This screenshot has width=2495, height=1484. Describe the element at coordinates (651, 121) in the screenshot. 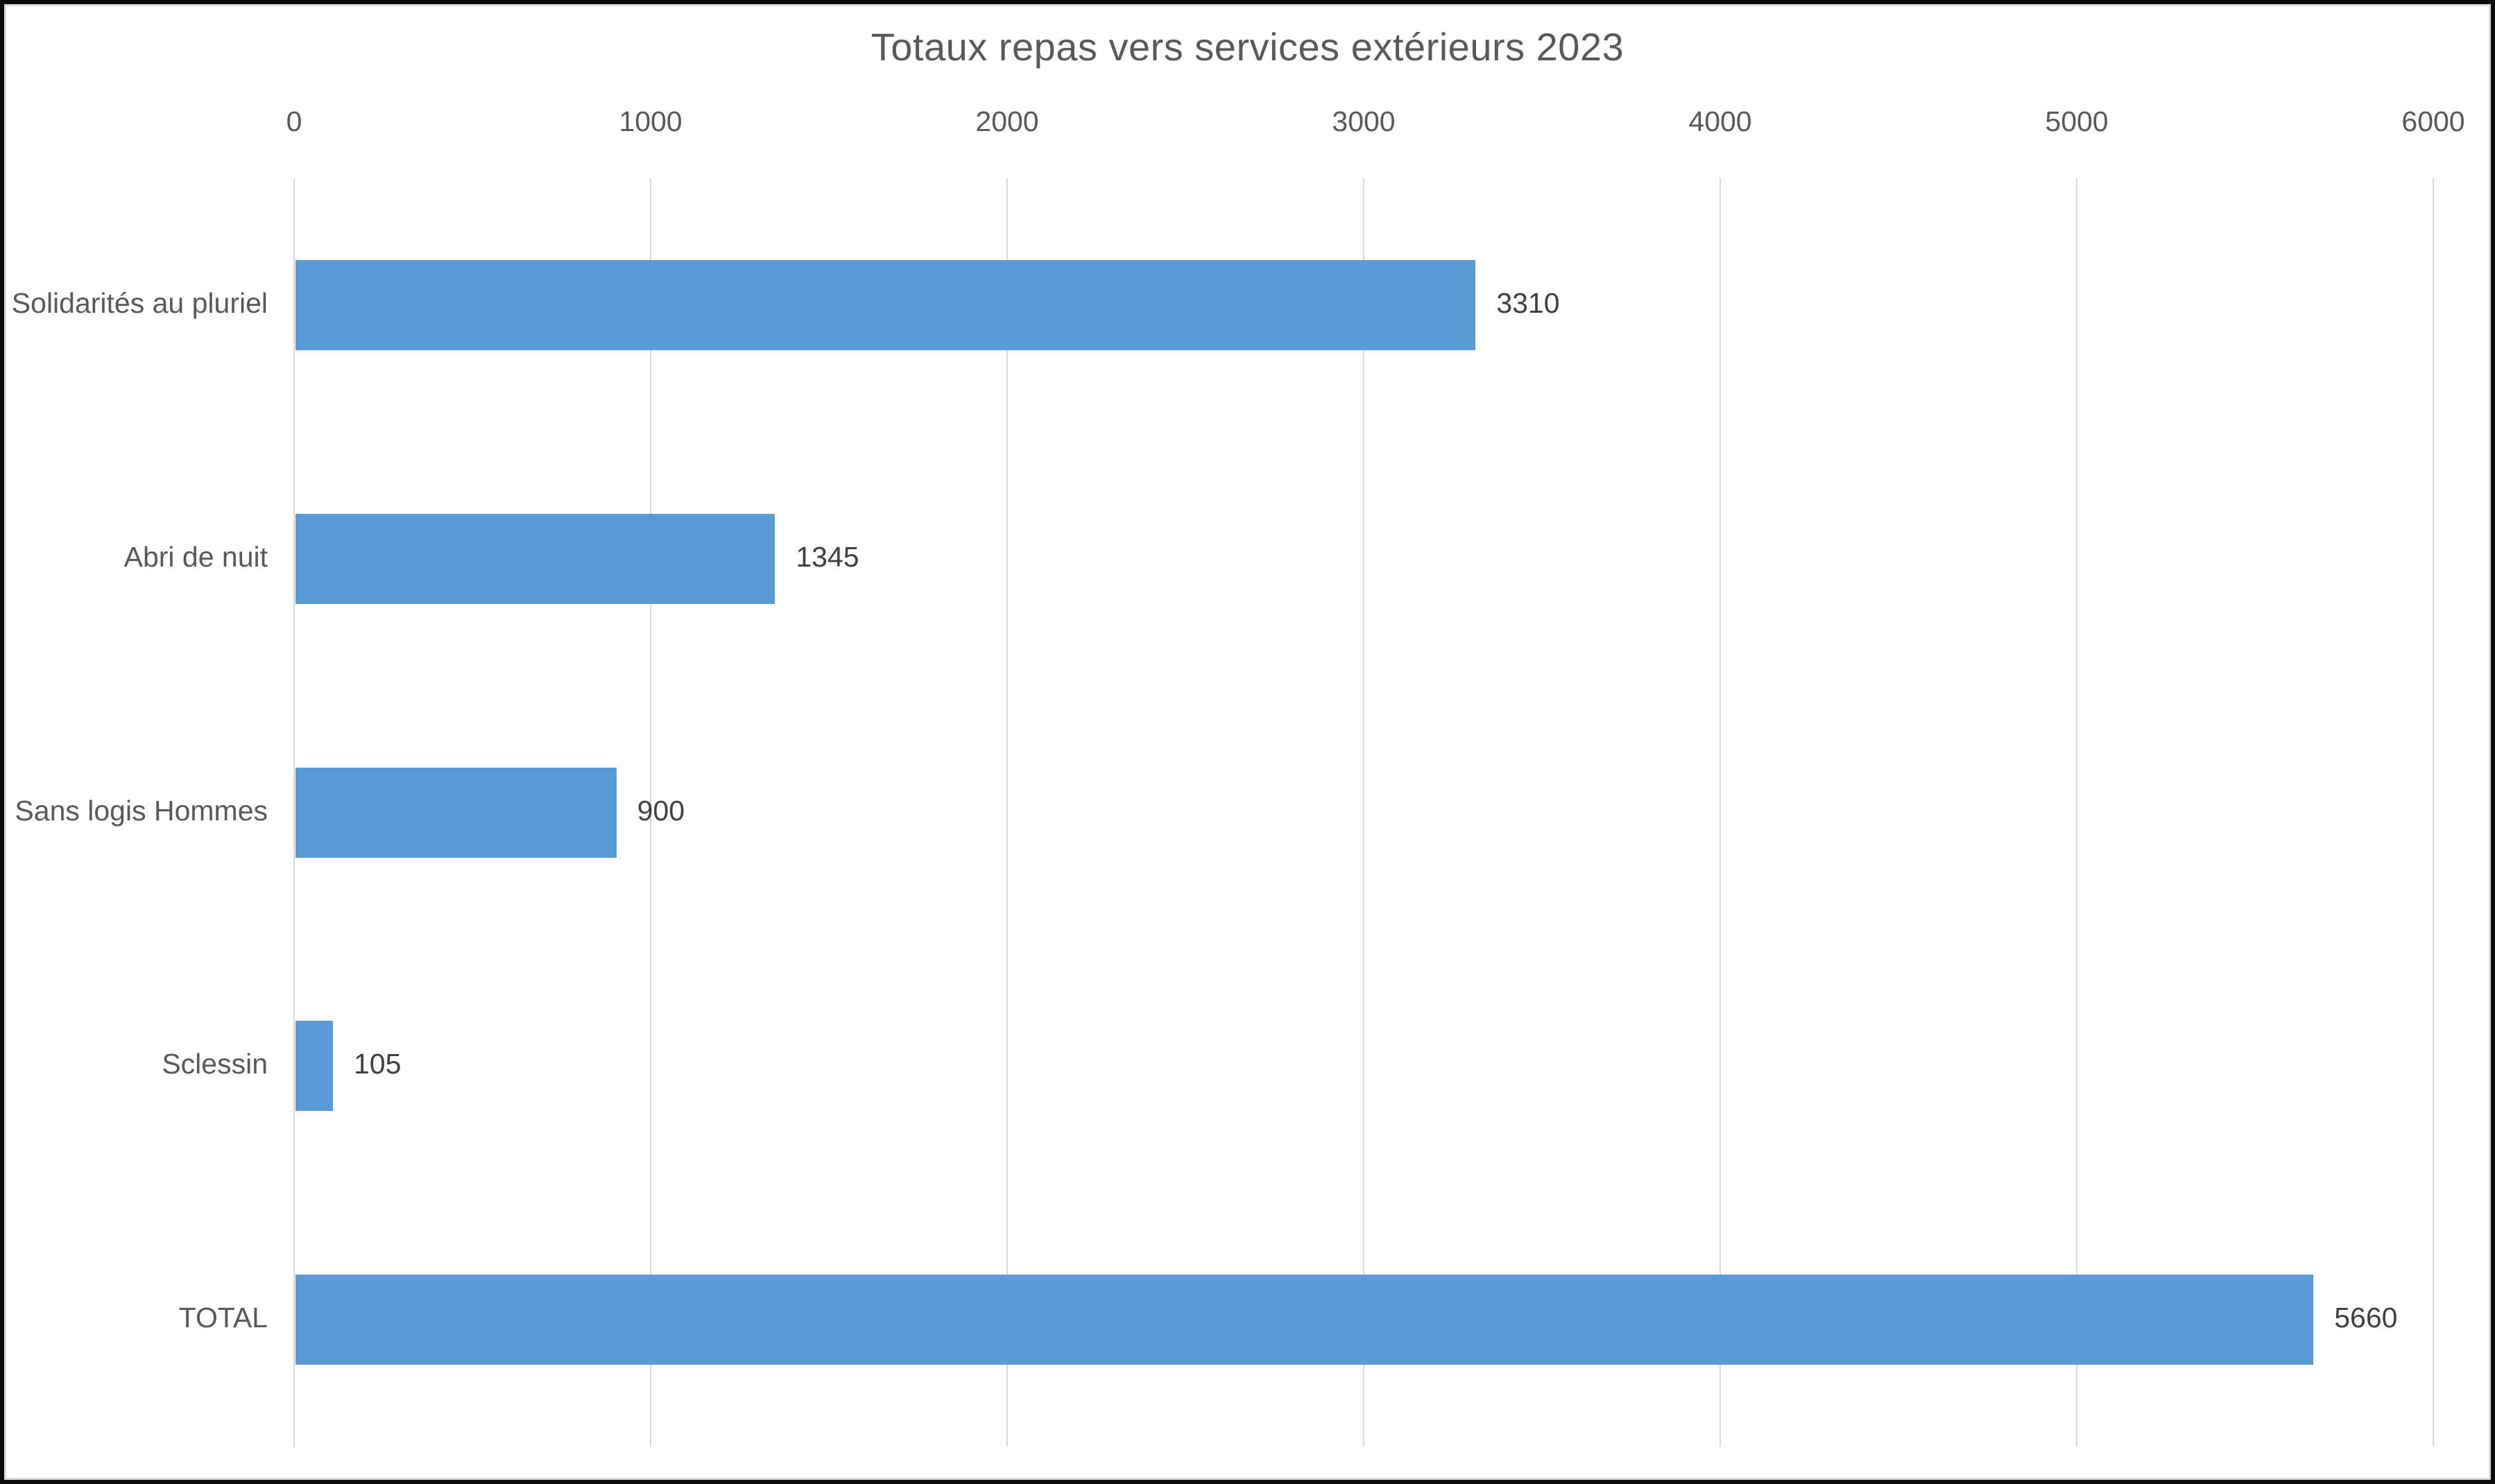

I see `x-tick-label: 1000` at that location.